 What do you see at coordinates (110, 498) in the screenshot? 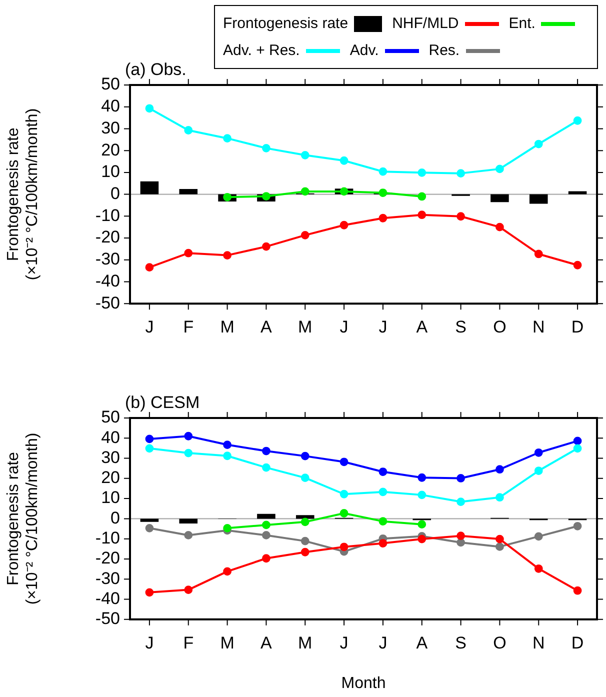
I see `y-tick-label: 10` at bounding box center [110, 498].